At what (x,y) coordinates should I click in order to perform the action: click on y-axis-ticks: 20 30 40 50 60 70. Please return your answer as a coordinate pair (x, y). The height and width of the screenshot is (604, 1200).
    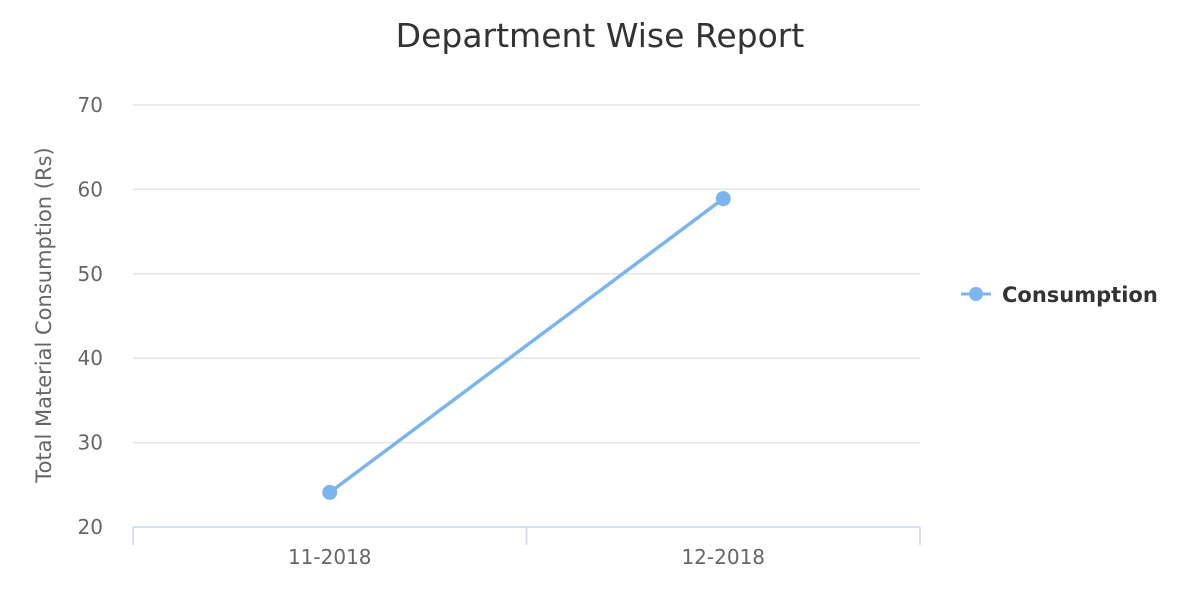
    Looking at the image, I should click on (90, 316).